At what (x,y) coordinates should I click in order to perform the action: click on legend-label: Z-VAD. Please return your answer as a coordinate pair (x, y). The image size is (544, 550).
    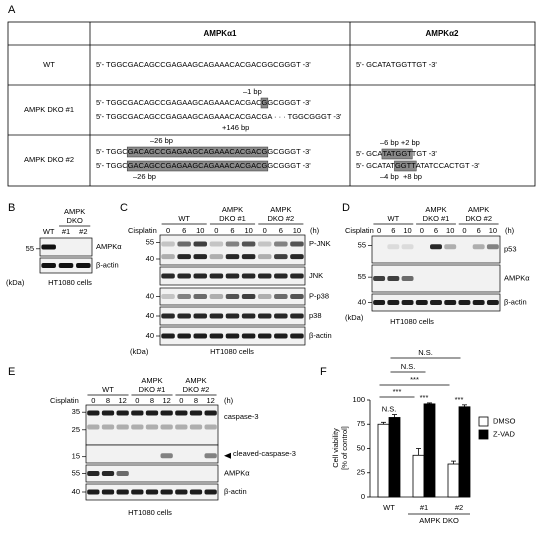
    Looking at the image, I should click on (504, 433).